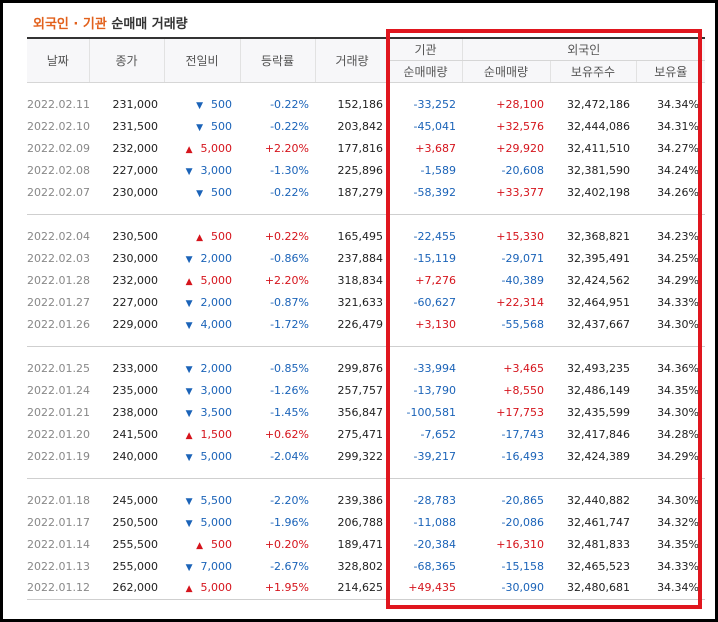  Describe the element at coordinates (522, 170) in the screenshot. I see `foreign-net-cell: -20,608` at that location.